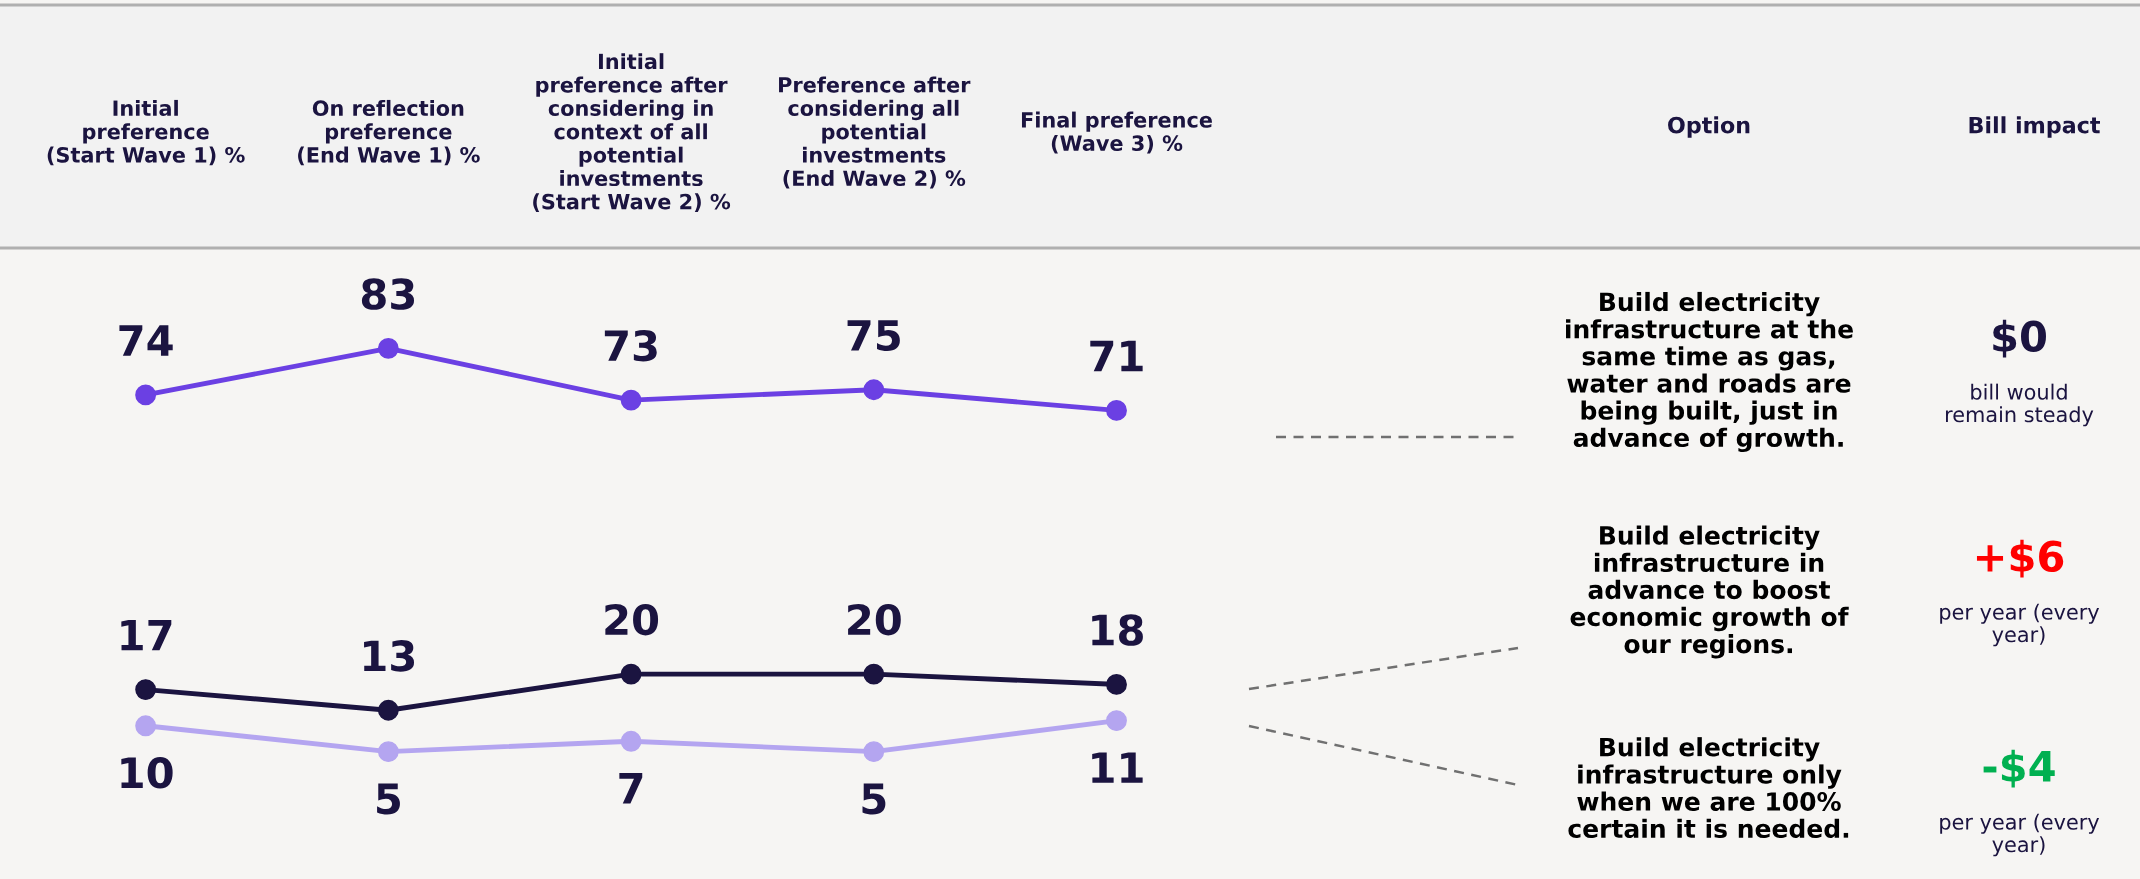 The image size is (2140, 879). I want to click on text: +$6, so click(2020, 558).